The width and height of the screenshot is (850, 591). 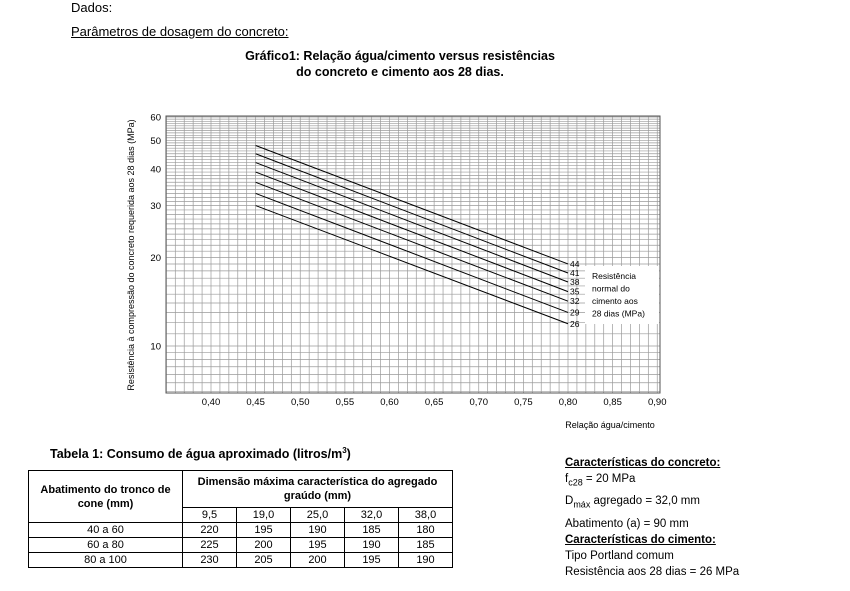 I want to click on cement-type: Tipo Portland comum, so click(x=619, y=556).